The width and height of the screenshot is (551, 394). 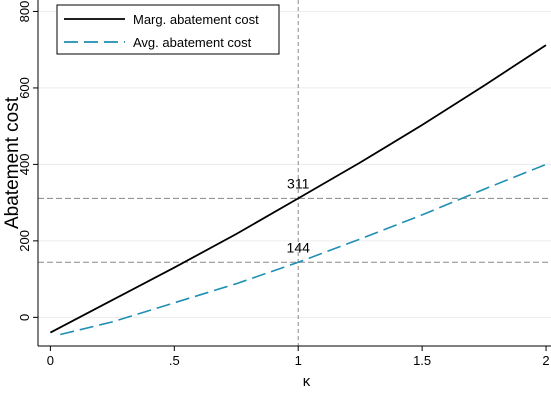 I want to click on legend-box, so click(x=168, y=29).